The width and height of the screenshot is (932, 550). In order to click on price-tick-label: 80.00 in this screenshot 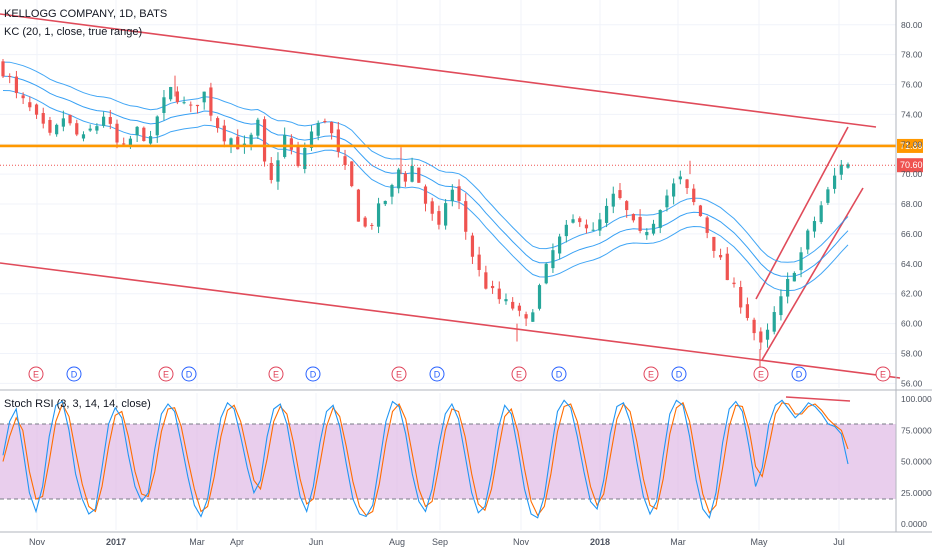, I will do `click(912, 25)`.